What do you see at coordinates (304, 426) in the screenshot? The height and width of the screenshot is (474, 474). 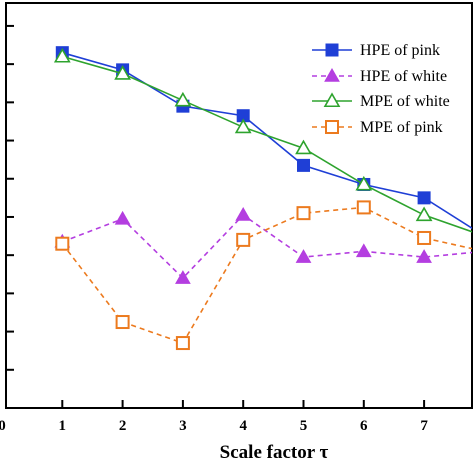 I see `x-tick-label-5: 5` at bounding box center [304, 426].